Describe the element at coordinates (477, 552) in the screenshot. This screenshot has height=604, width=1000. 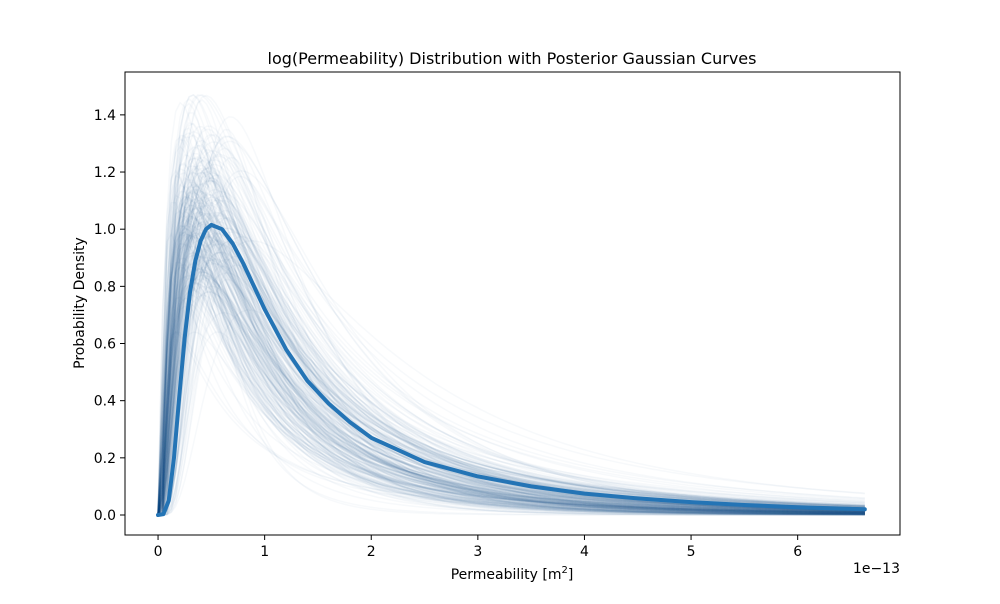
I see `x-tick-label: 3` at that location.